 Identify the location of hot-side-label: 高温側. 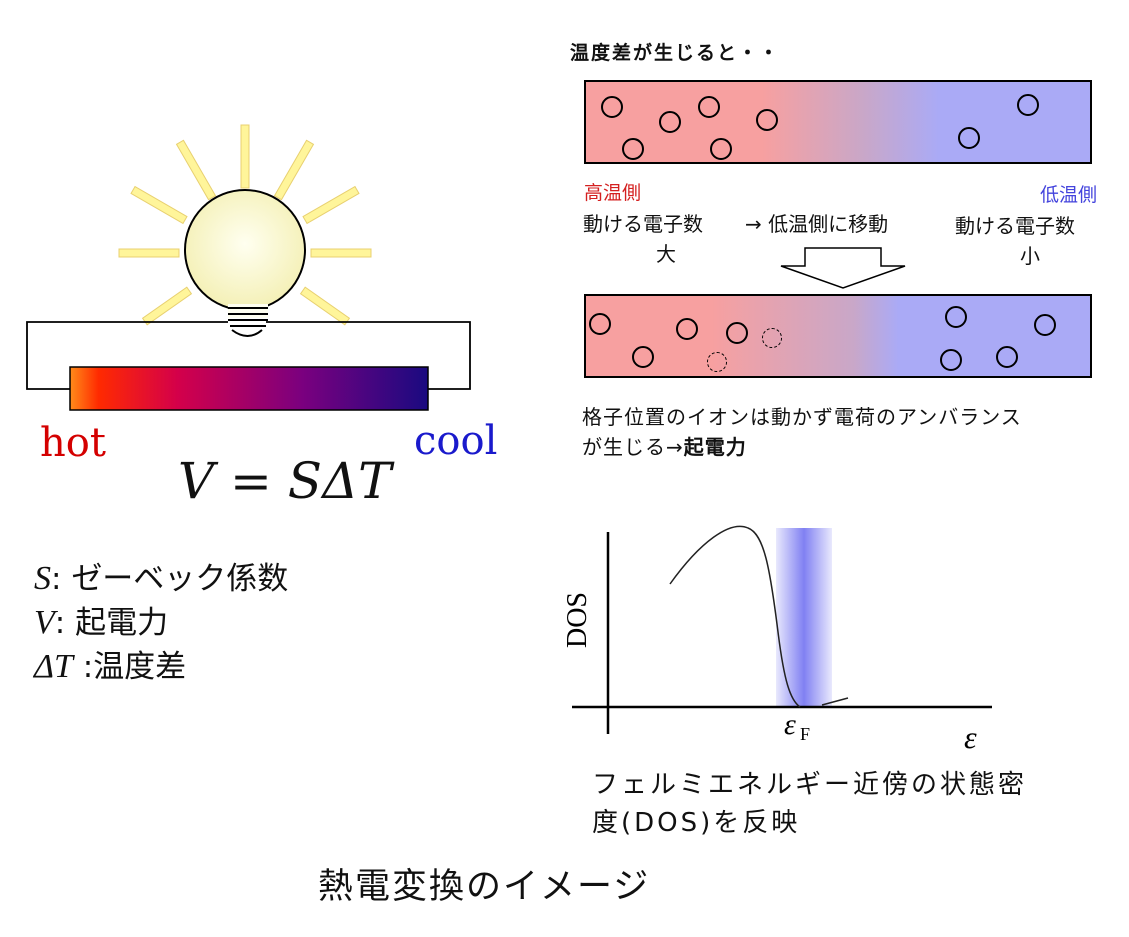
(613, 193).